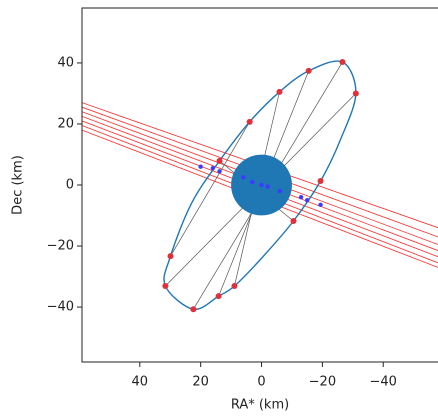 Image resolution: width=438 pixels, height=419 pixels. What do you see at coordinates (210, 189) in the screenshot?
I see `chord` at bounding box center [210, 189].